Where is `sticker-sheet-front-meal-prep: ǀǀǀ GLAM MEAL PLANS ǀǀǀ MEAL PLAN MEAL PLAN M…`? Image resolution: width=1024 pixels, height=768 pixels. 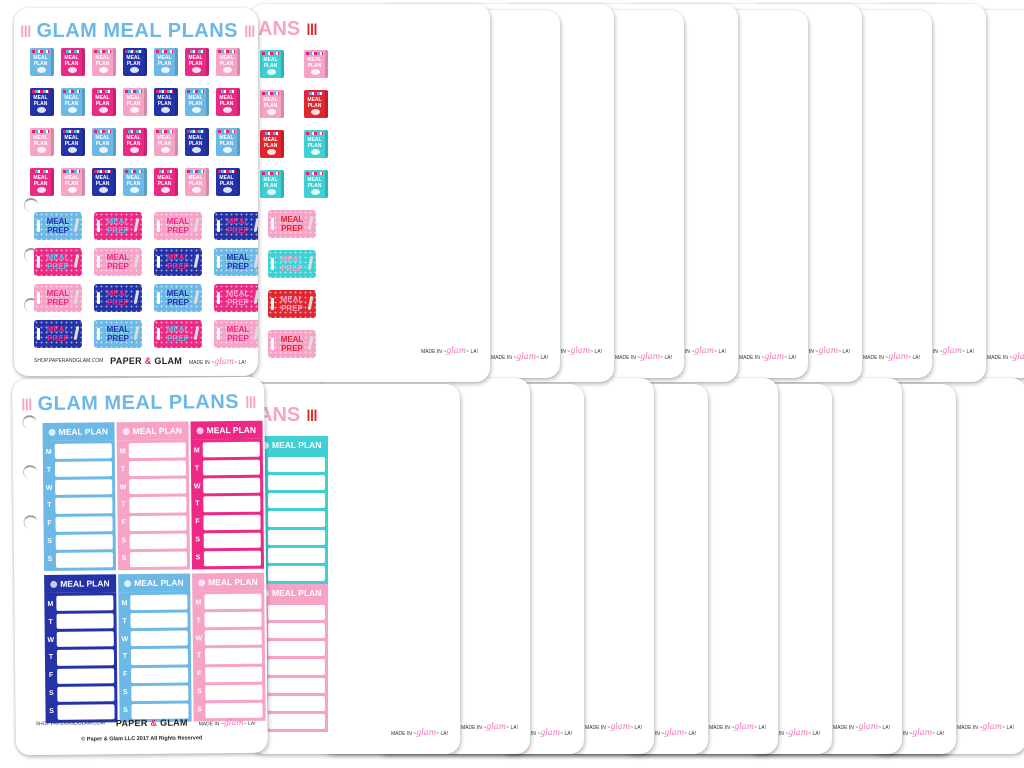
sticker-sheet-front-meal-prep: ǀǀǀ GLAM MEAL PLANS ǀǀǀ MEAL PLAN MEAL PLAN M… is located at coordinates (136, 192).